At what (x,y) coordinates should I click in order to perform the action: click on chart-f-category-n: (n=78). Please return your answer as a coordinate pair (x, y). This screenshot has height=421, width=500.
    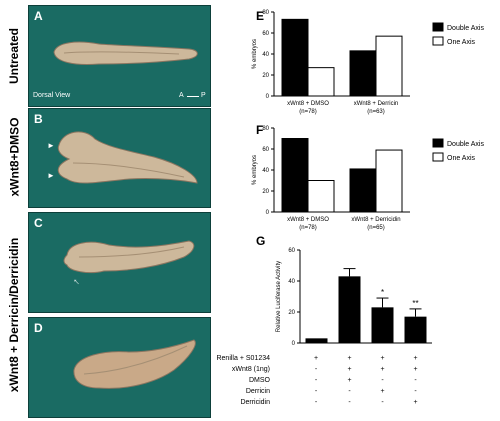
    Looking at the image, I should click on (308, 228).